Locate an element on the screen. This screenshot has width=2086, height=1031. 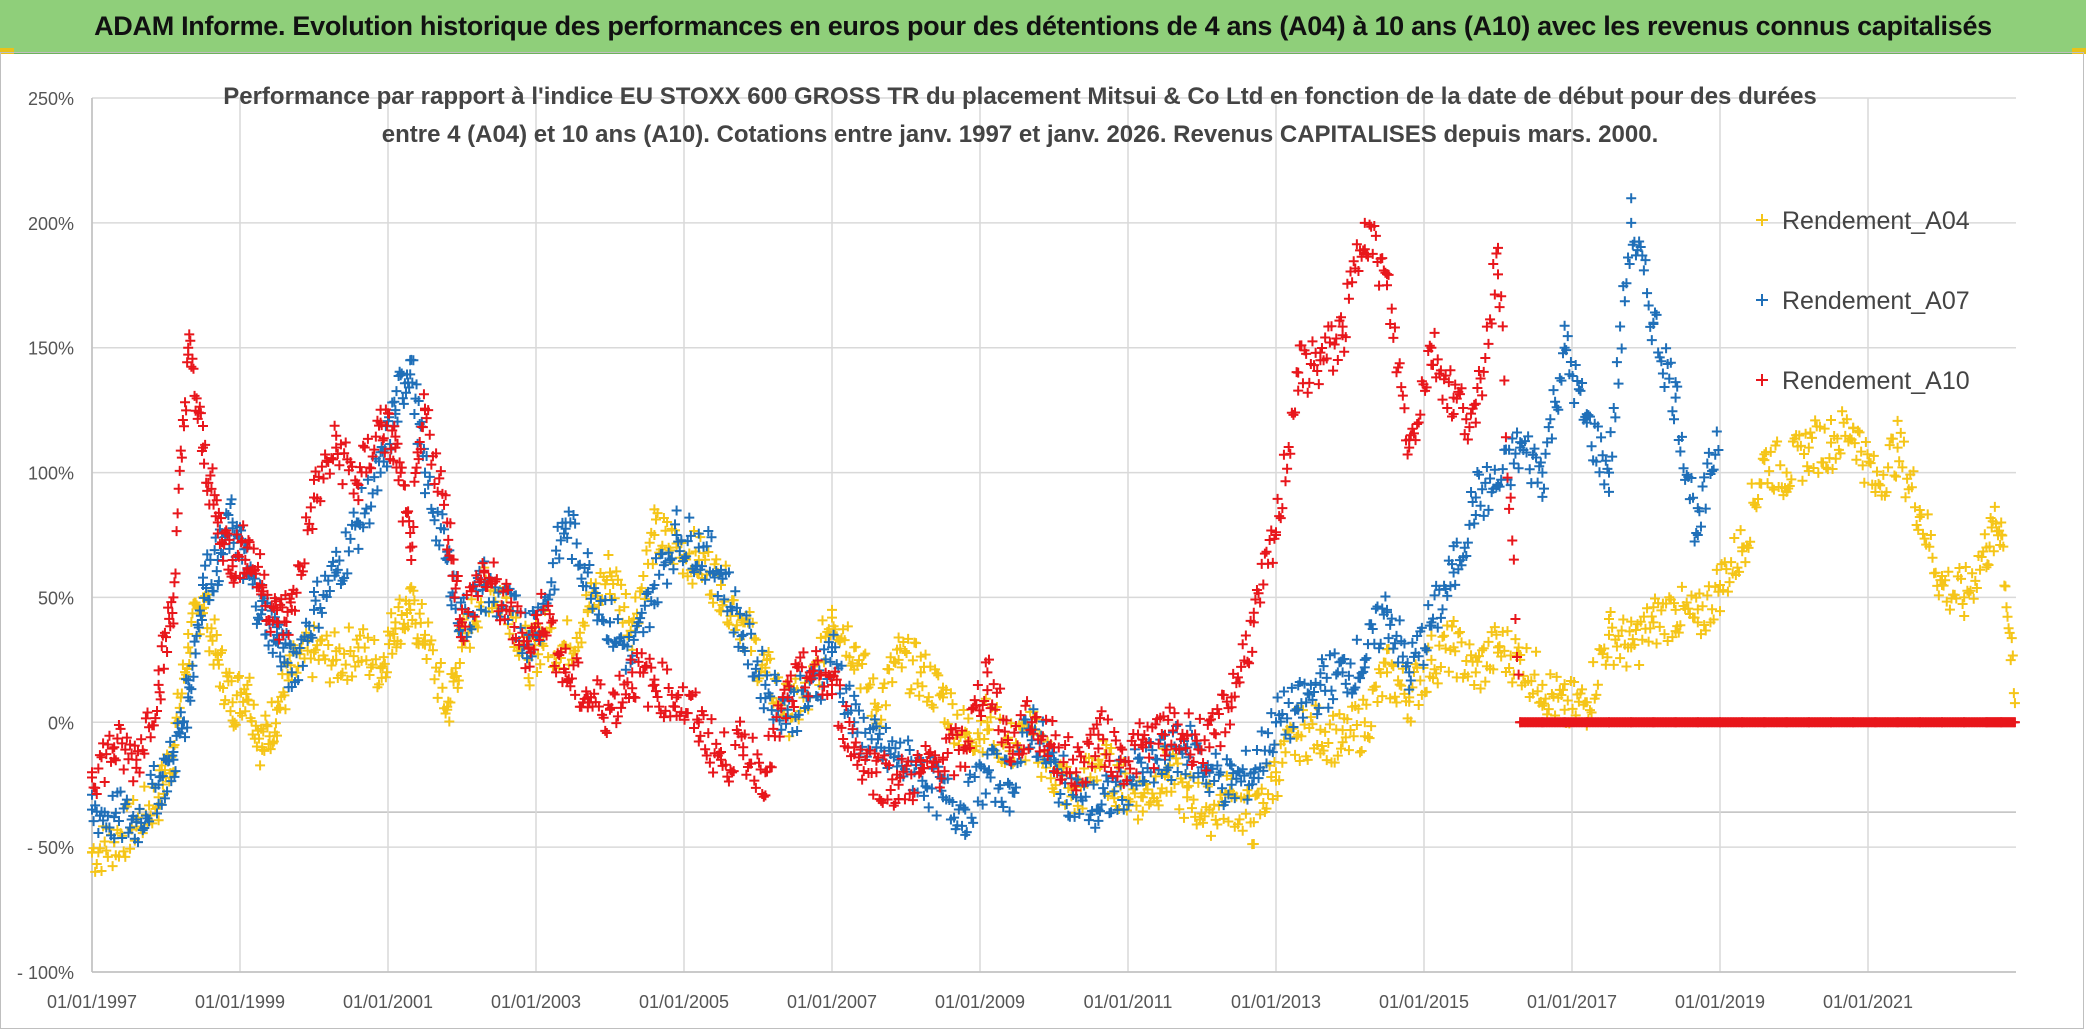
x-tick-label: 01/01/2009 is located at coordinates (980, 1002).